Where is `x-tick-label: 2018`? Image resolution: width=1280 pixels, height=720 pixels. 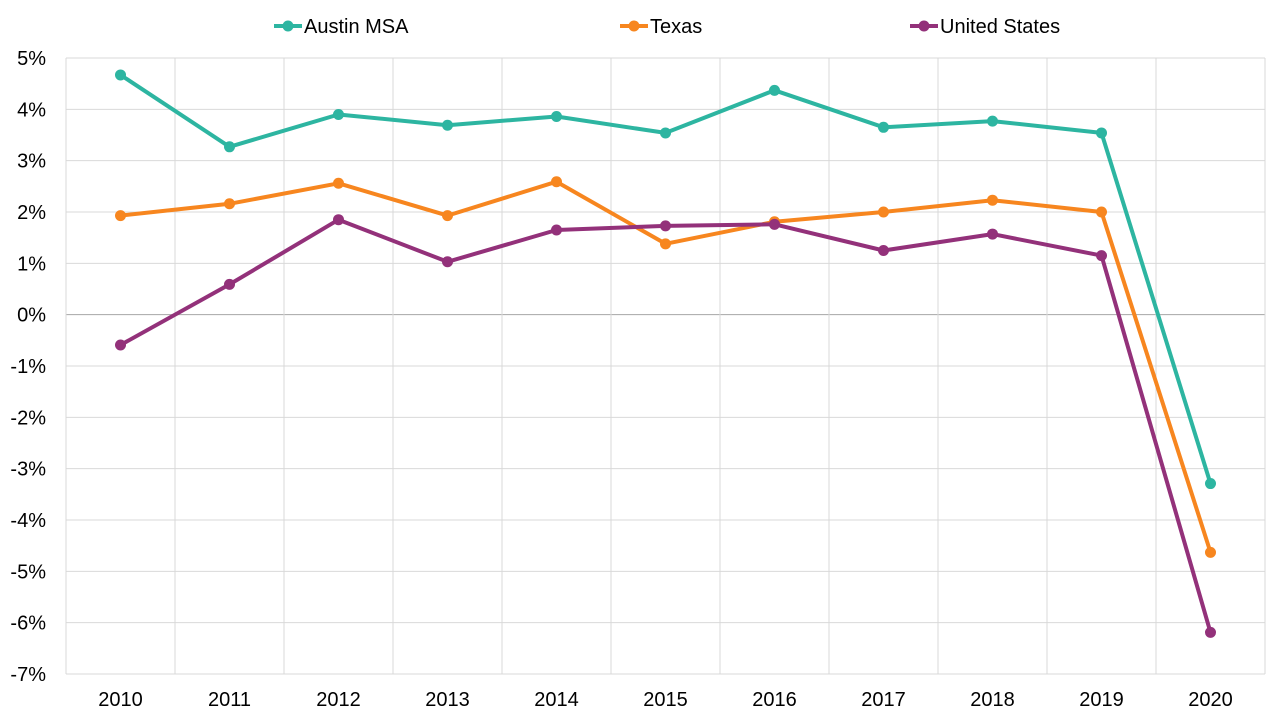 x-tick-label: 2018 is located at coordinates (992, 700).